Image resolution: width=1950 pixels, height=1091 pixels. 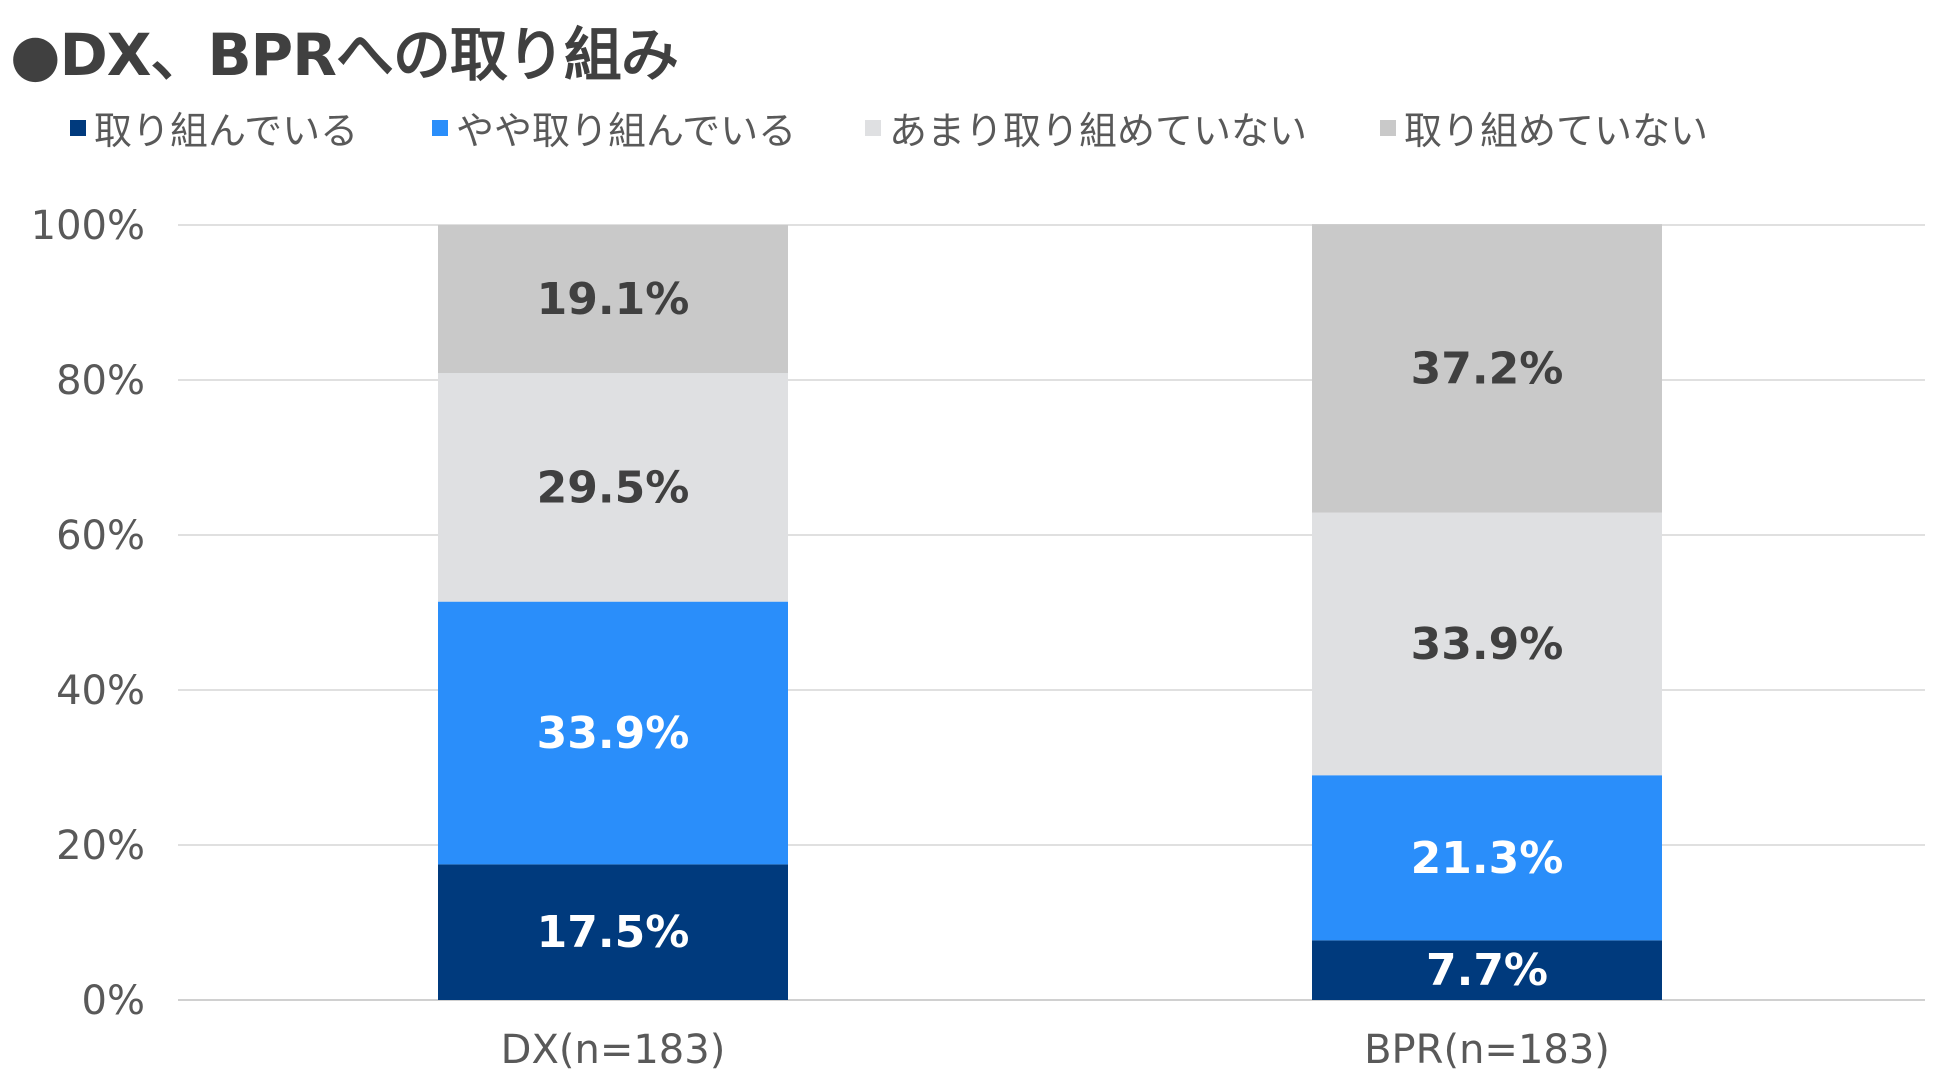 I want to click on legend-item-series-2: やや取り組んでいる, so click(x=614, y=127).